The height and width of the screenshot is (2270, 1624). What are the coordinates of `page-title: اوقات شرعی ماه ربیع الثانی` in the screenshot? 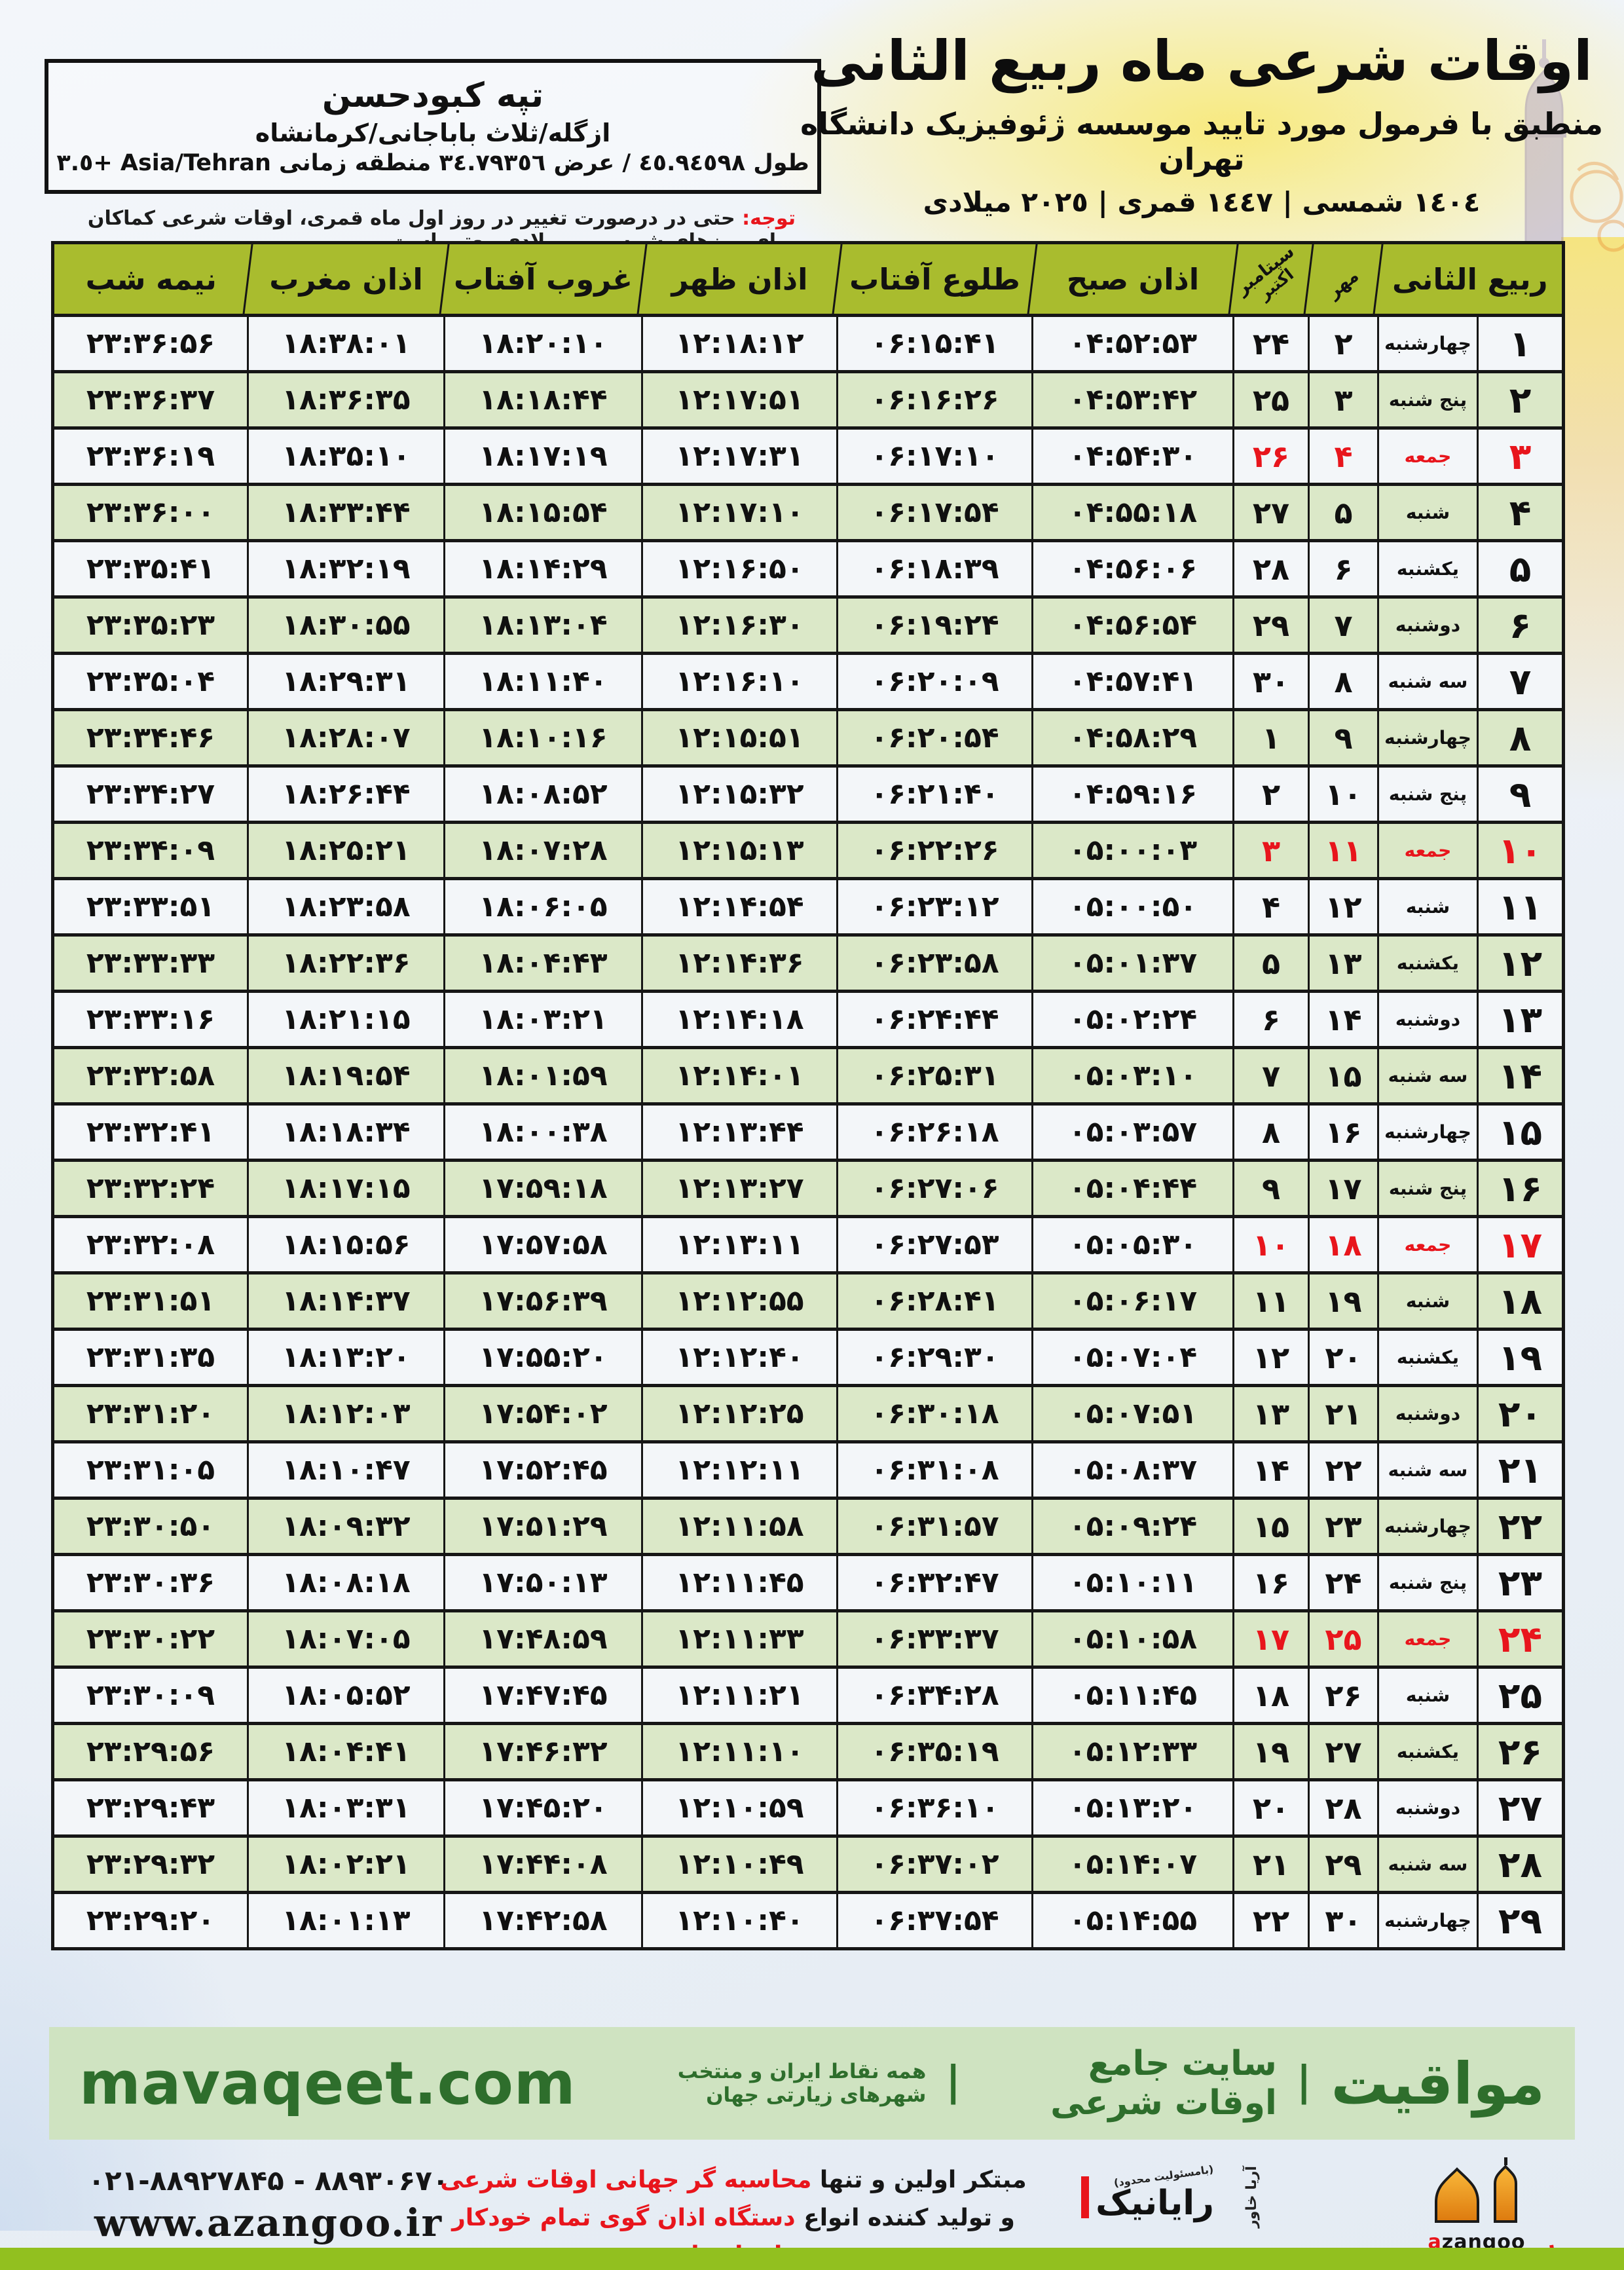 It's located at (1202, 61).